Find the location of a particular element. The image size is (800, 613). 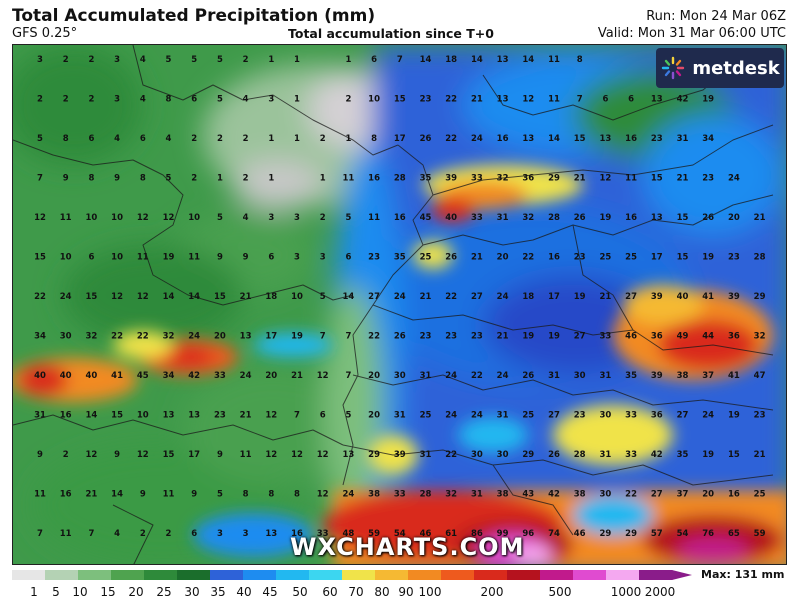

grid-value: 31 is located at coordinates (683, 139).